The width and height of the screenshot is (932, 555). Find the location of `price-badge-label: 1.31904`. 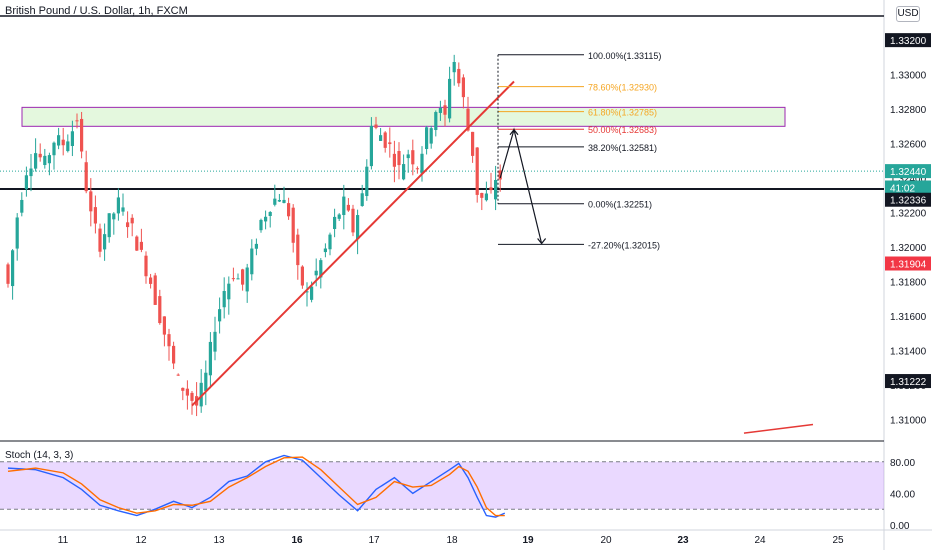

price-badge-label: 1.31904 is located at coordinates (908, 265).